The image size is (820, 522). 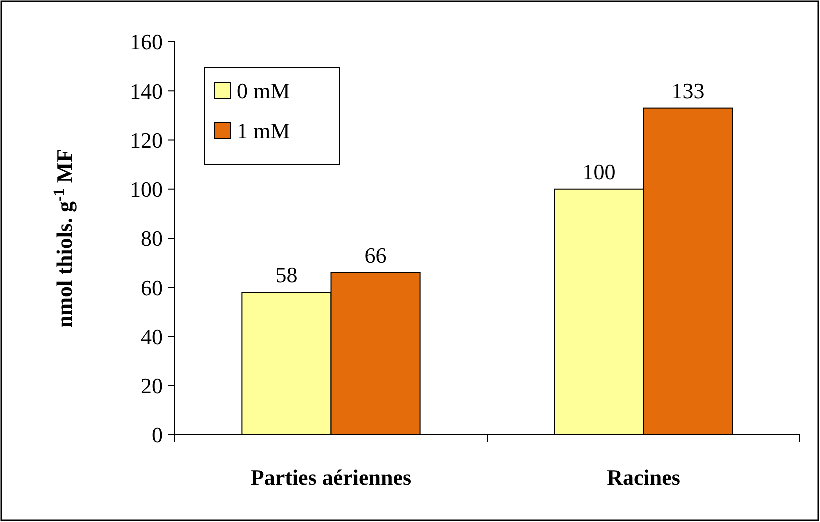 What do you see at coordinates (146, 91) in the screenshot?
I see `y-tick-label: 140` at bounding box center [146, 91].